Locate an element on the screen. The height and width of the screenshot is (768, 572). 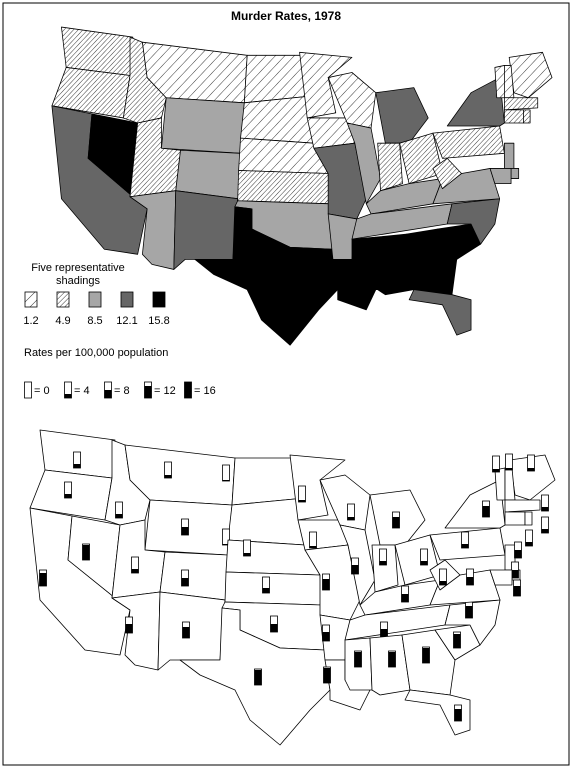
shading-label: 8.5 is located at coordinates (94, 321).